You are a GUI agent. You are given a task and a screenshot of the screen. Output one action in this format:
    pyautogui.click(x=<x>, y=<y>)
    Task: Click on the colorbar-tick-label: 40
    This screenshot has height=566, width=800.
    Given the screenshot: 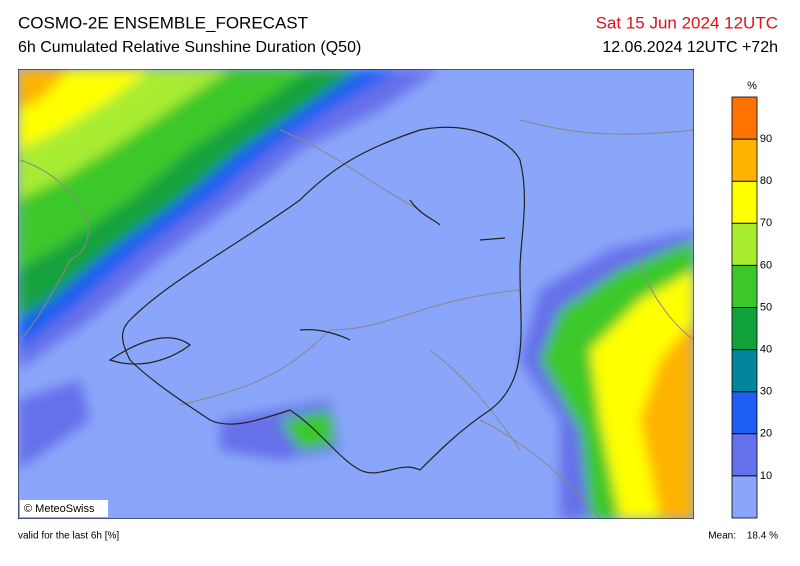 What is the action you would take?
    pyautogui.click(x=766, y=350)
    